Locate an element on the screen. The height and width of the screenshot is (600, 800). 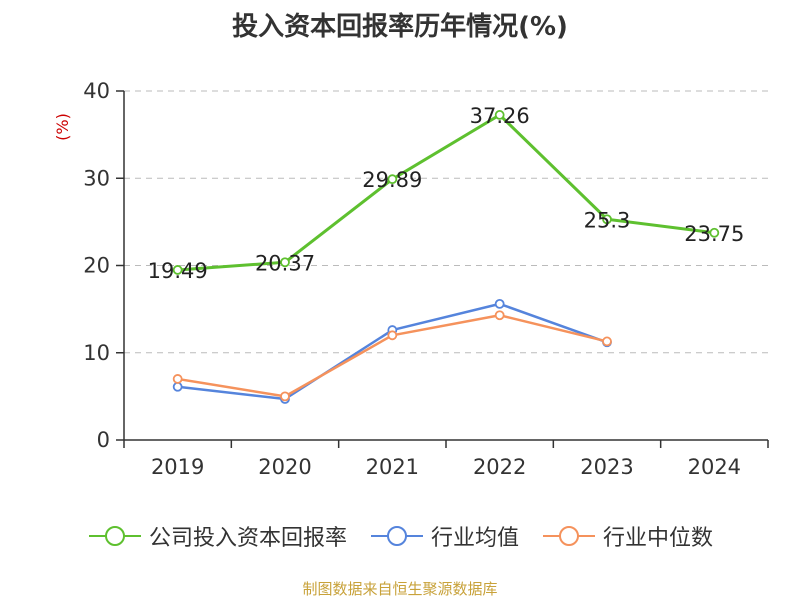
x-tick-label: 2019 is located at coordinates (177, 467).